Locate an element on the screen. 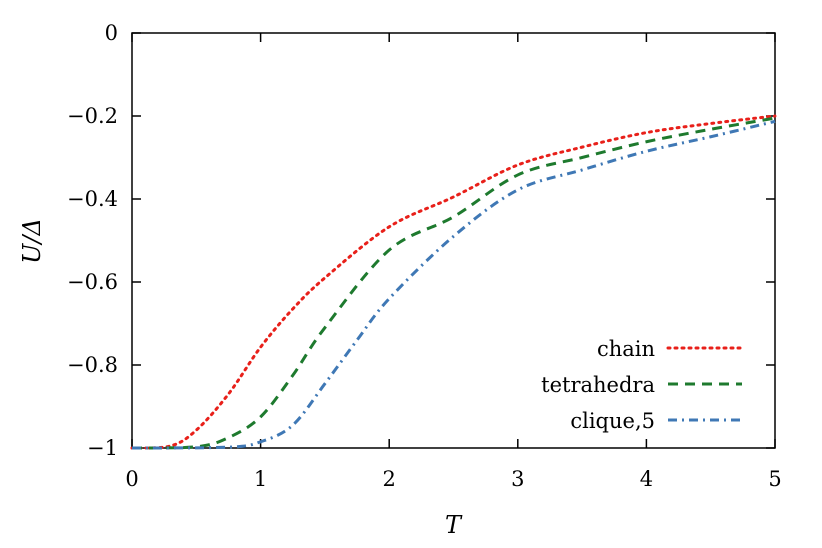 This screenshot has width=822, height=548. x-axis-label: T is located at coordinates (454, 525).